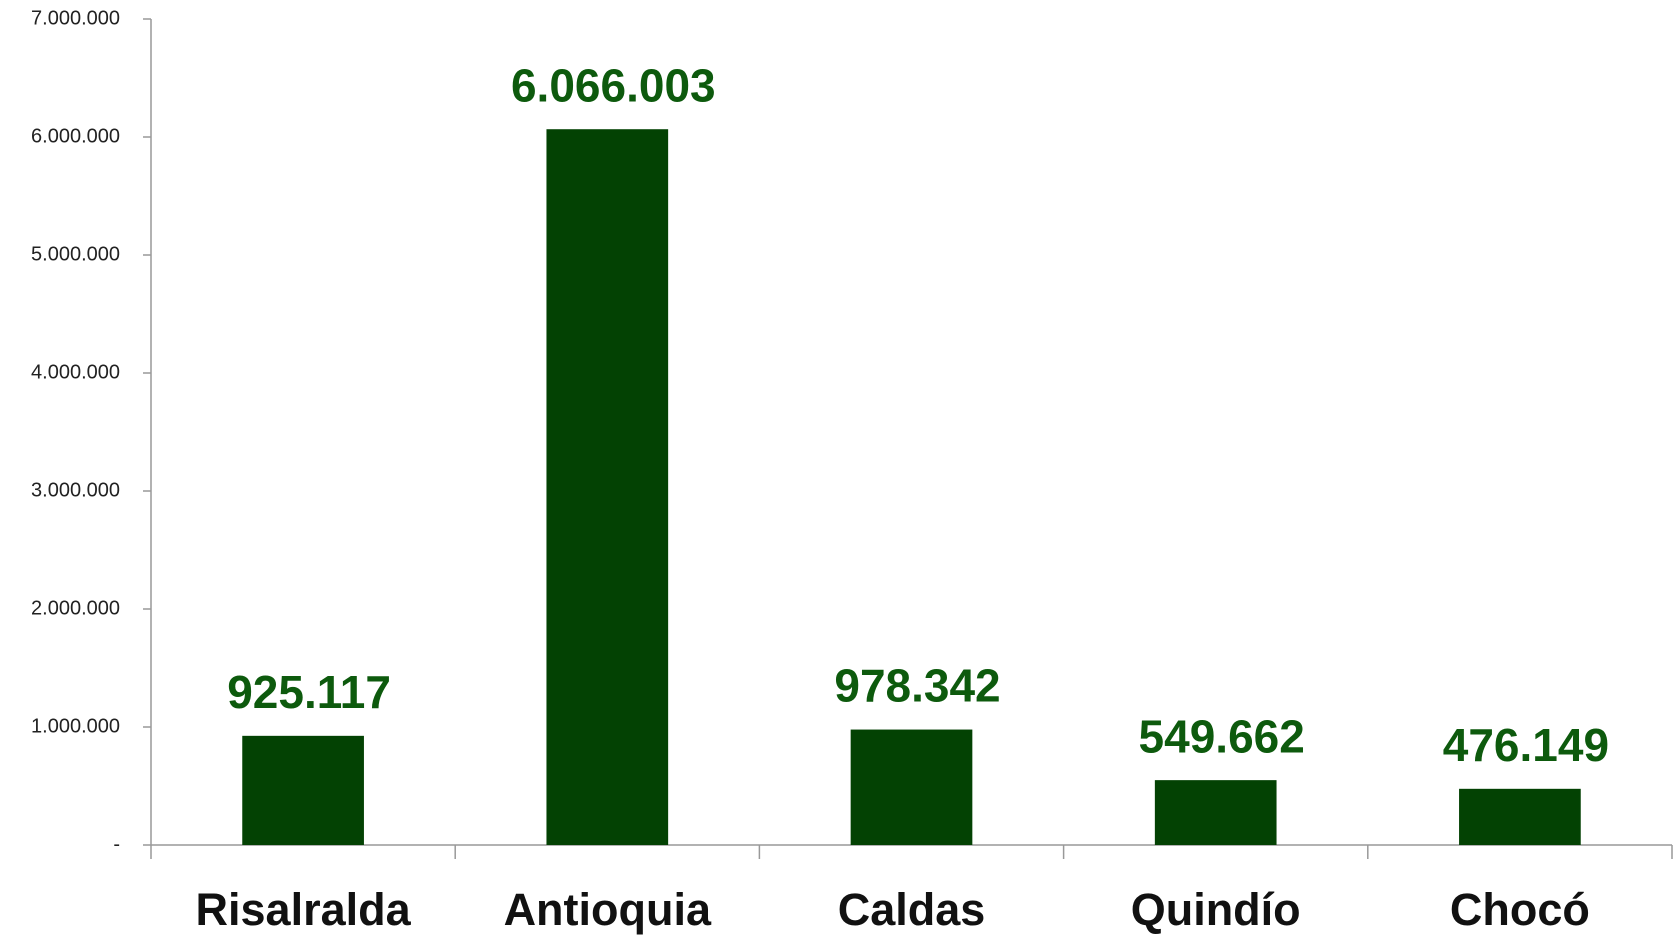 The width and height of the screenshot is (1674, 938). I want to click on value-label: 925.117, so click(309, 692).